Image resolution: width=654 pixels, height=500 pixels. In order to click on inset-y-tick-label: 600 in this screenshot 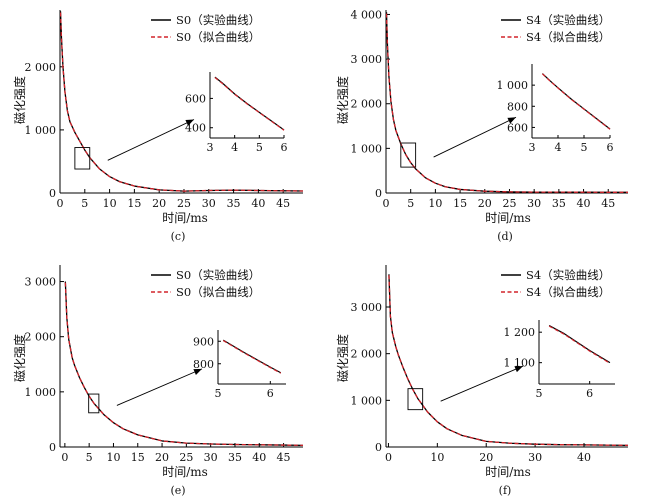, I will do `click(195, 98)`.